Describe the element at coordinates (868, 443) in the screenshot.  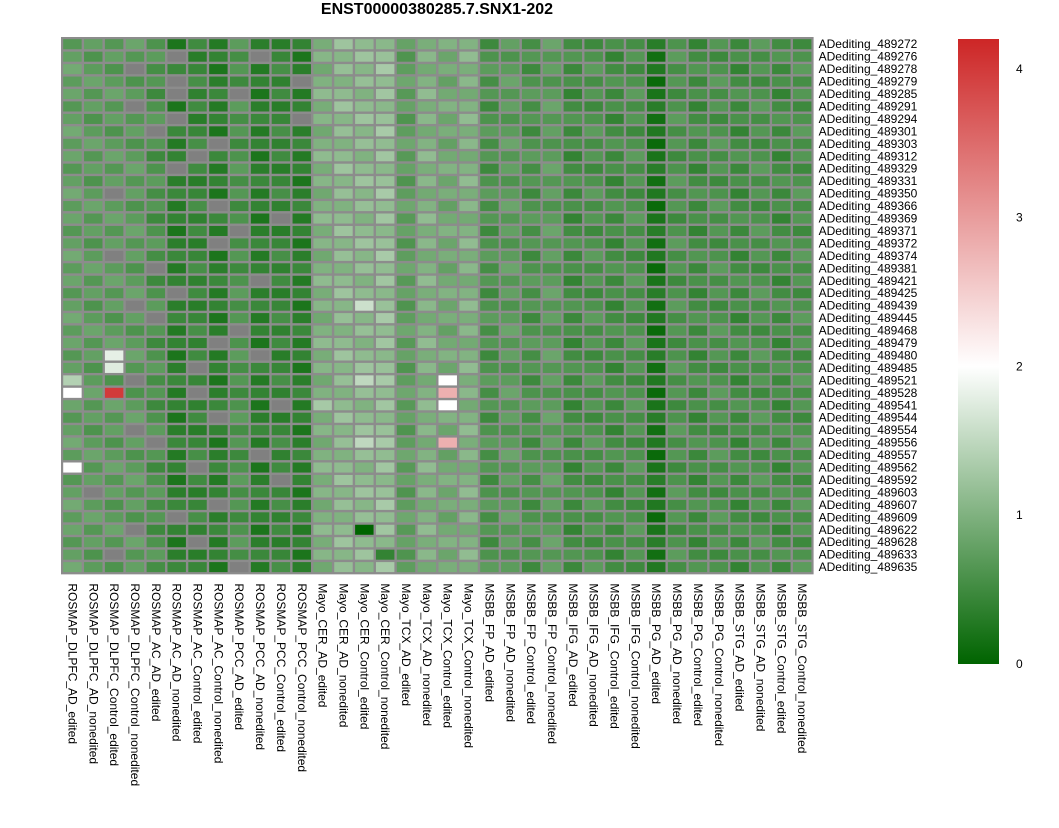
I see `row-label: ADediting_489556` at that location.